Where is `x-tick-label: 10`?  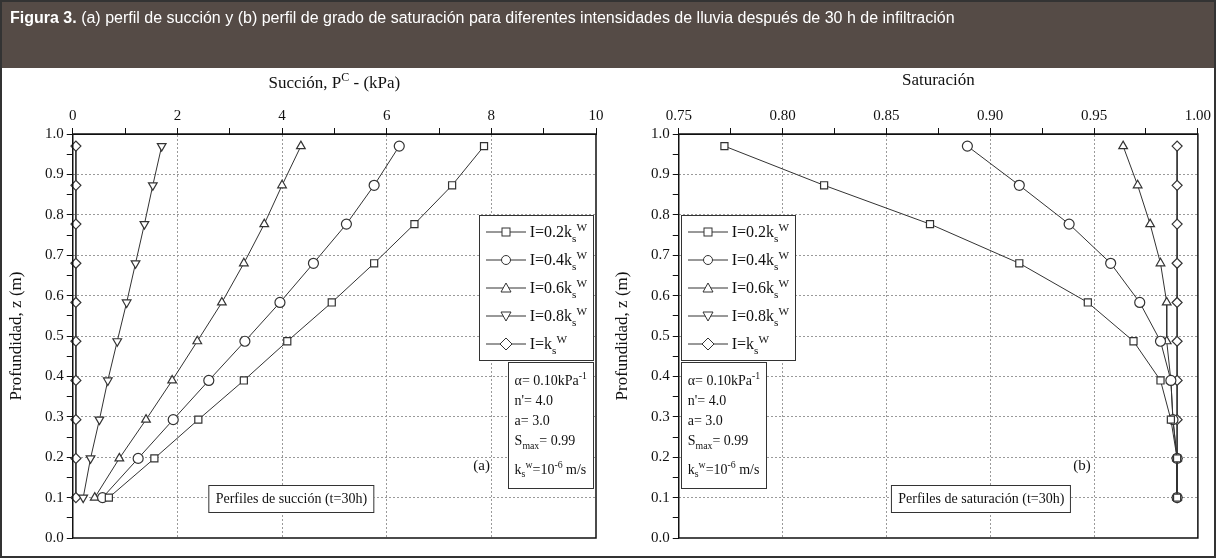
x-tick-label: 10 is located at coordinates (596, 114).